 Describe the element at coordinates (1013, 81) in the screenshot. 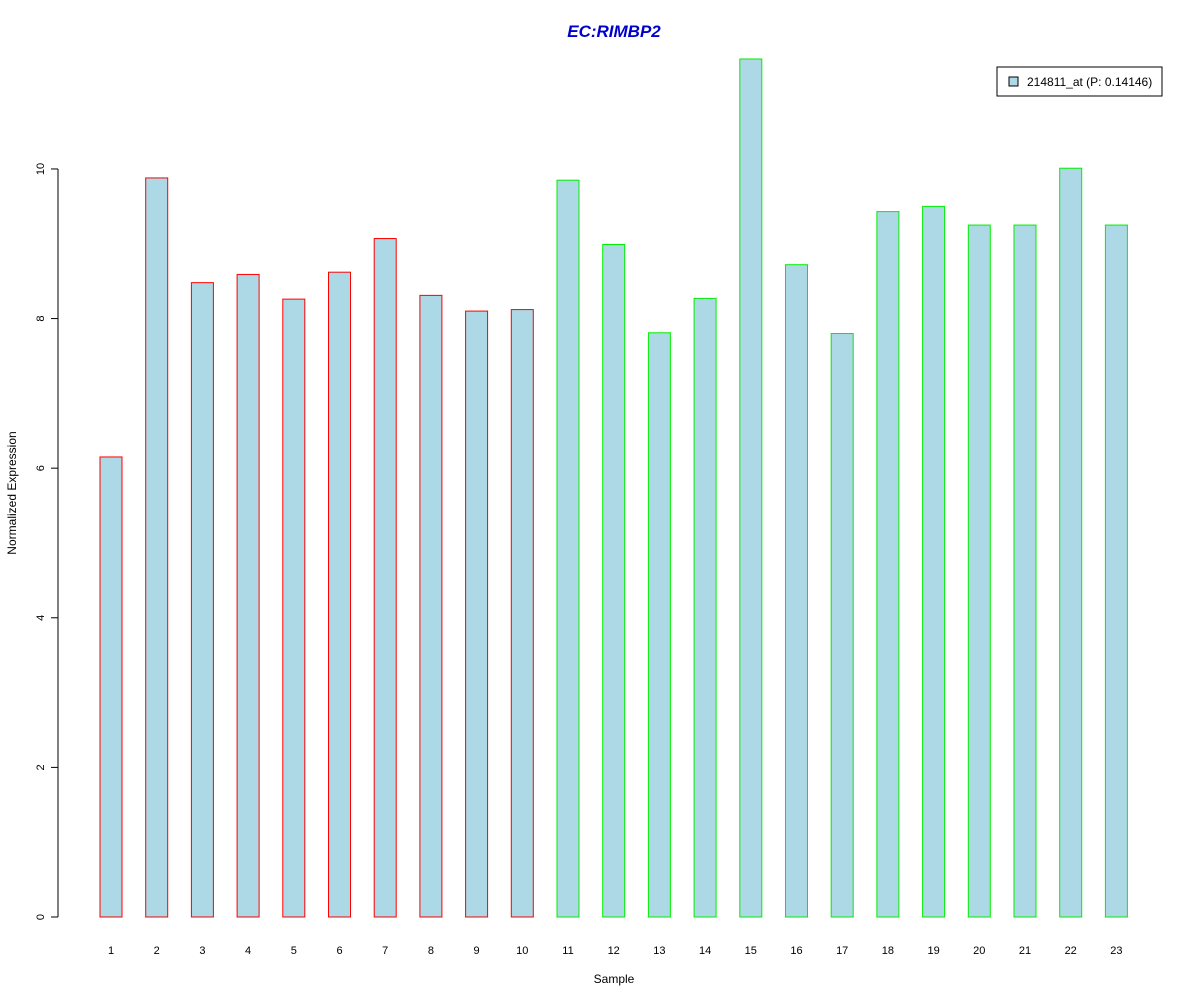

I see `legend-swatch` at that location.